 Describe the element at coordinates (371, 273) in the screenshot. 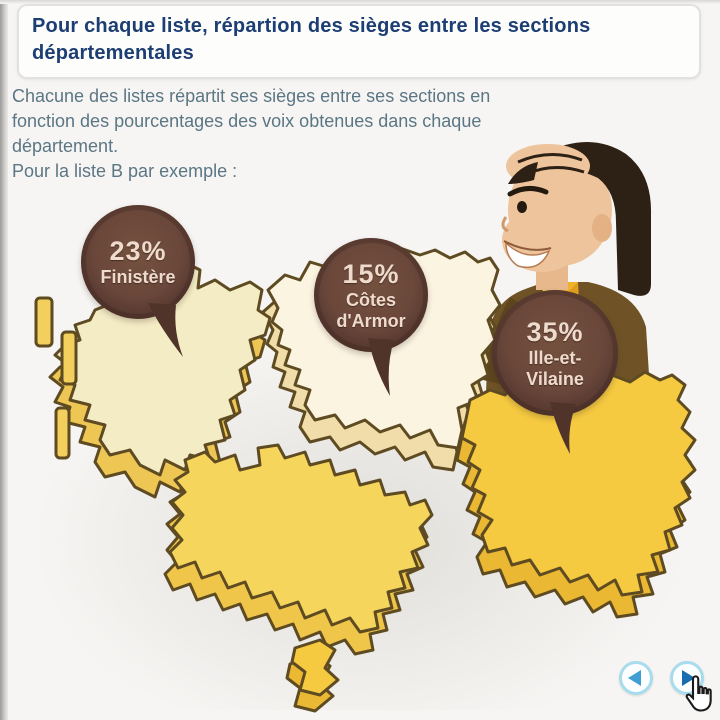

I see `bubble-percent: 15%` at that location.